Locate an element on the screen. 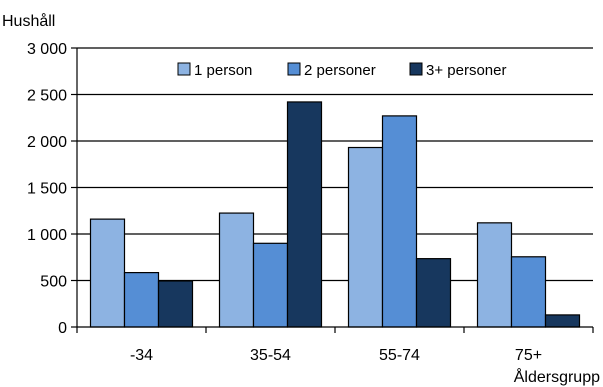 Image resolution: width=603 pixels, height=387 pixels. y-tick-label: 1 500 is located at coordinates (47, 189).